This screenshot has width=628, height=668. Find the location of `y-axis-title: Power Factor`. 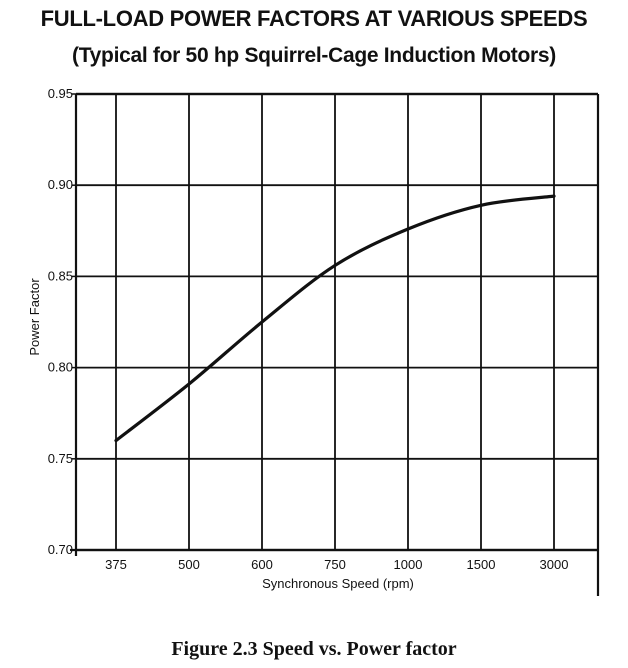

y-axis-title: Power Factor is located at coordinates (34, 317).